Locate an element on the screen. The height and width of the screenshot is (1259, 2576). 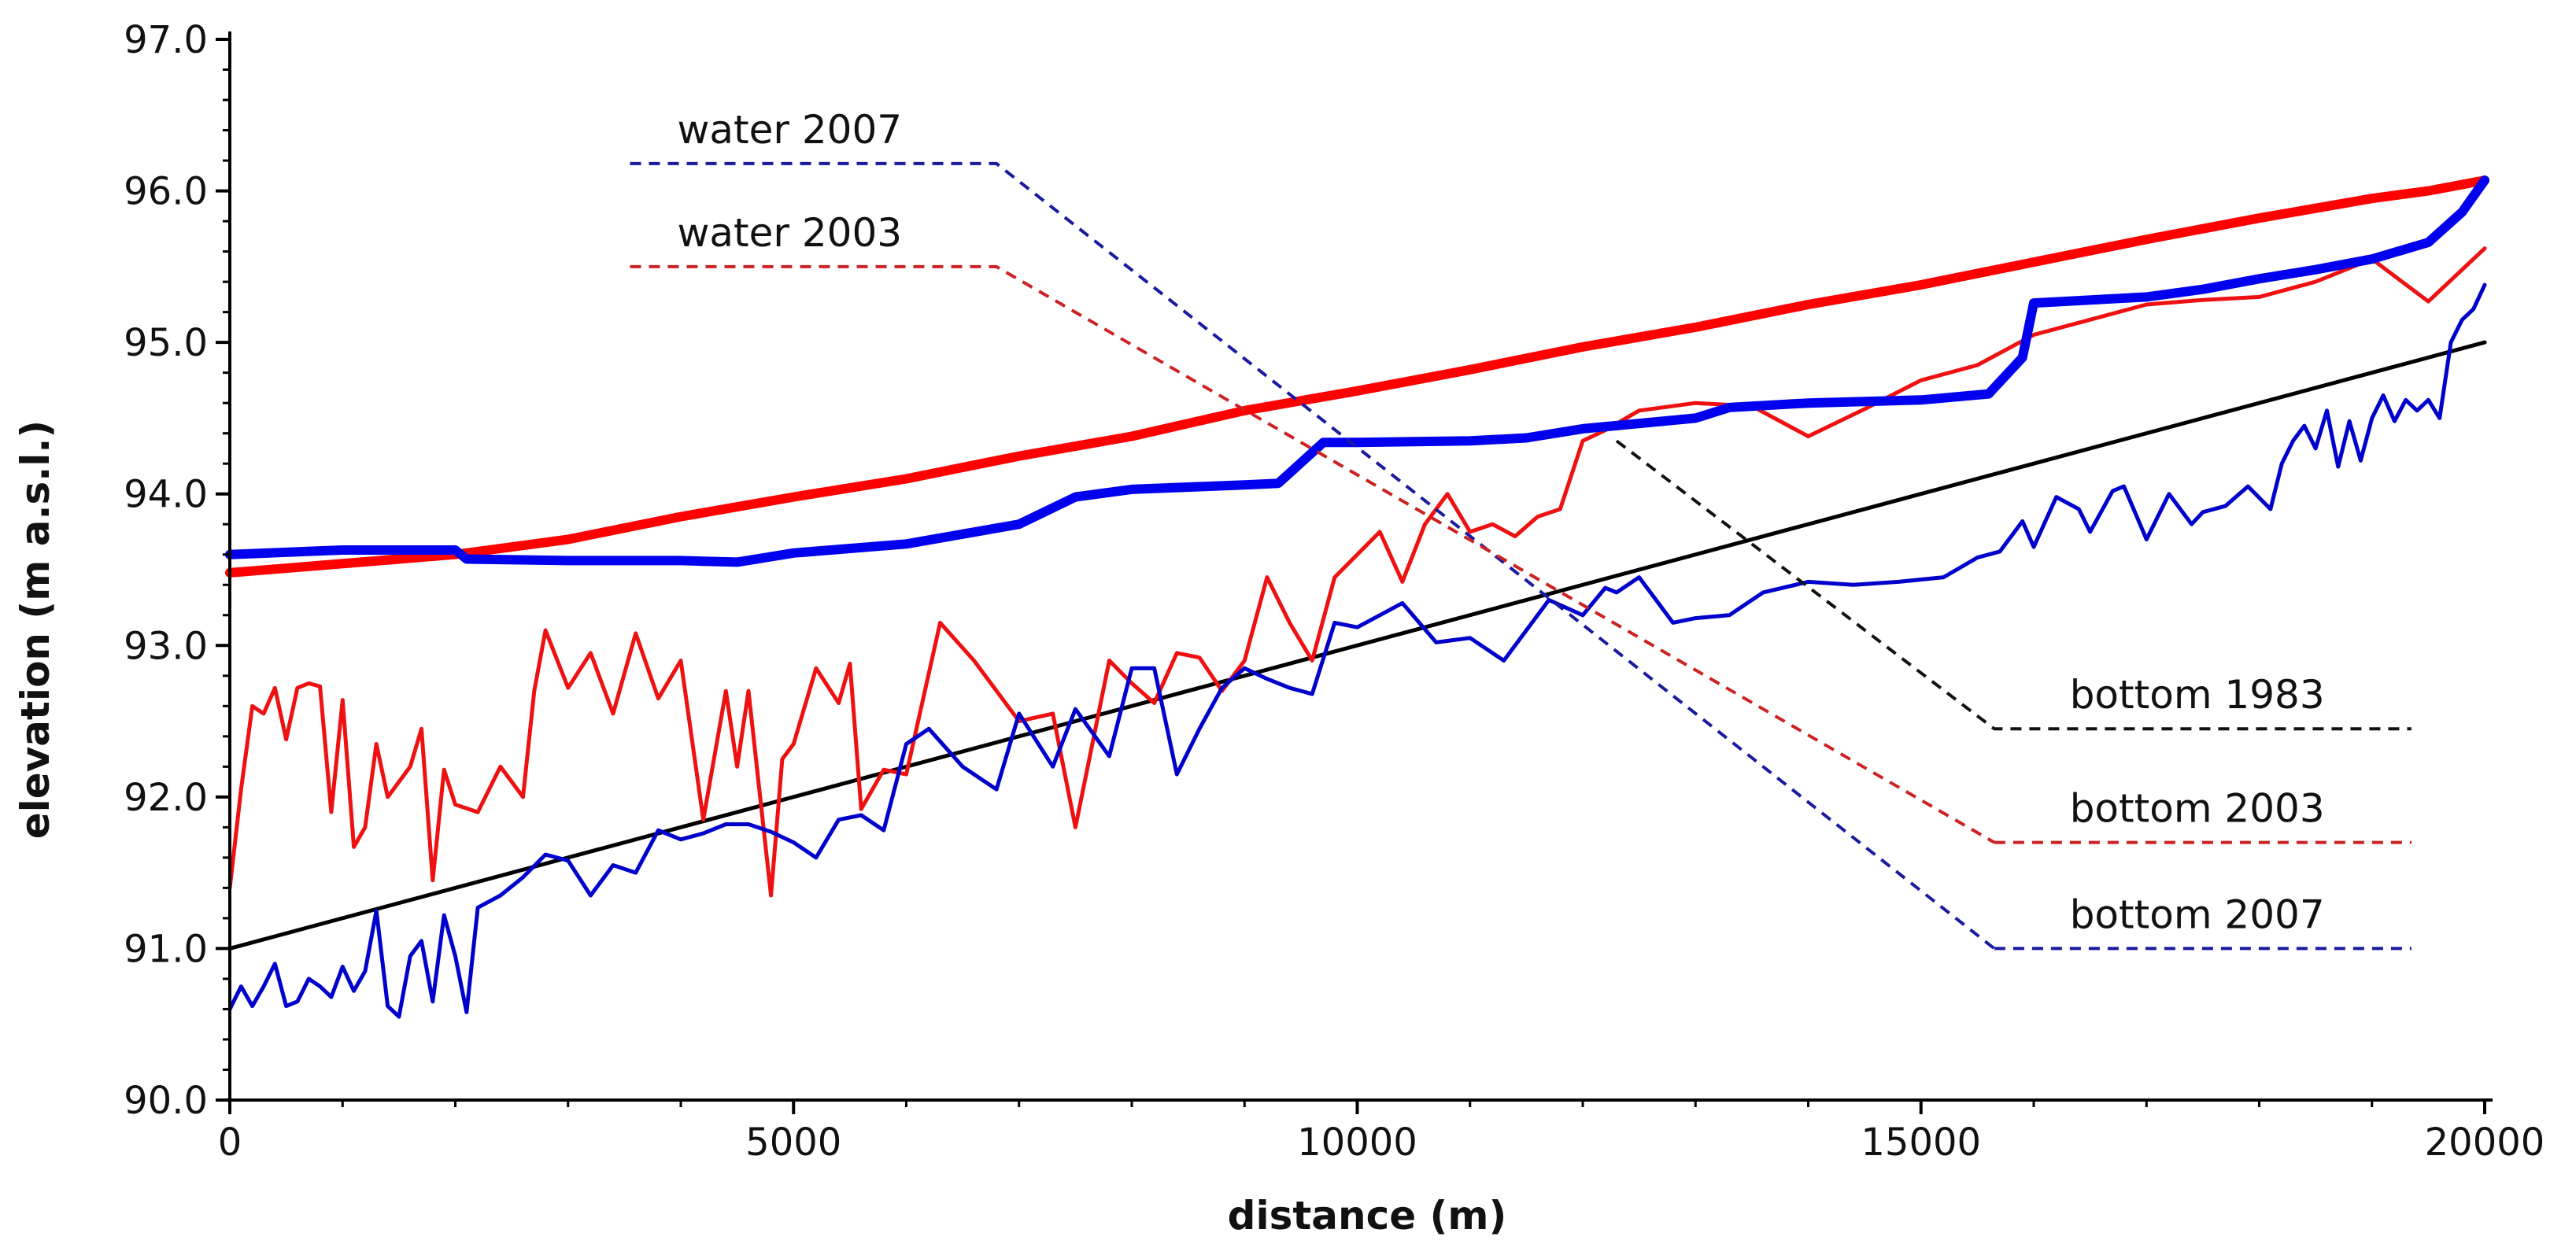
x-tick-label: 20000 is located at coordinates (2485, 1143).